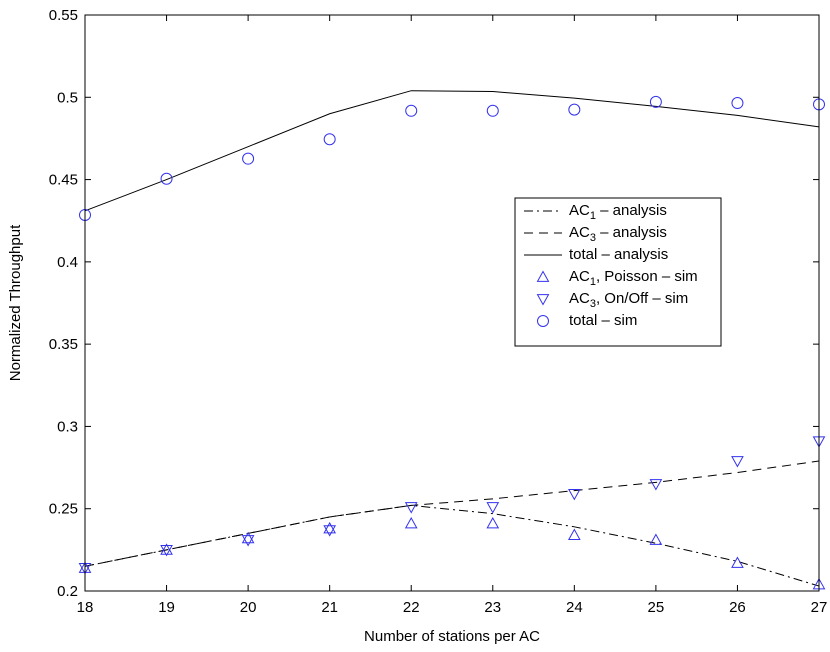 The width and height of the screenshot is (830, 652). Describe the element at coordinates (411, 607) in the screenshot. I see `x-tick-label: 22` at that location.